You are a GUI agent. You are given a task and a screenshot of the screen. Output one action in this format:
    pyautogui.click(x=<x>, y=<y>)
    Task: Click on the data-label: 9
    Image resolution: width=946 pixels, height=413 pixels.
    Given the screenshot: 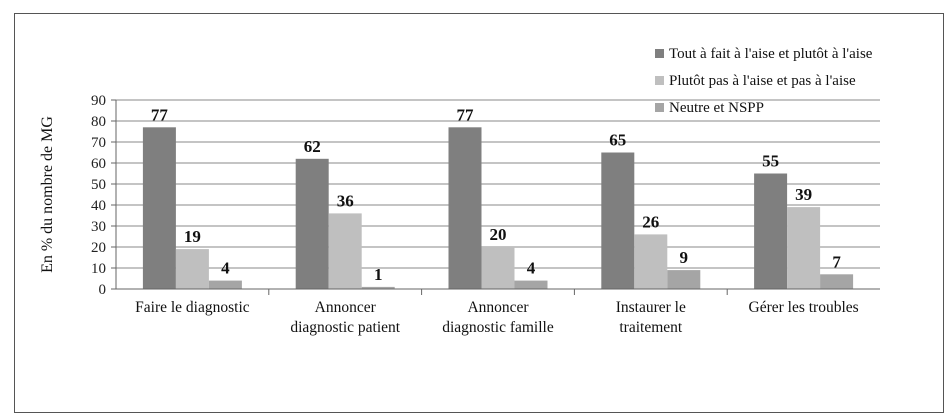 What is the action you would take?
    pyautogui.click(x=684, y=257)
    